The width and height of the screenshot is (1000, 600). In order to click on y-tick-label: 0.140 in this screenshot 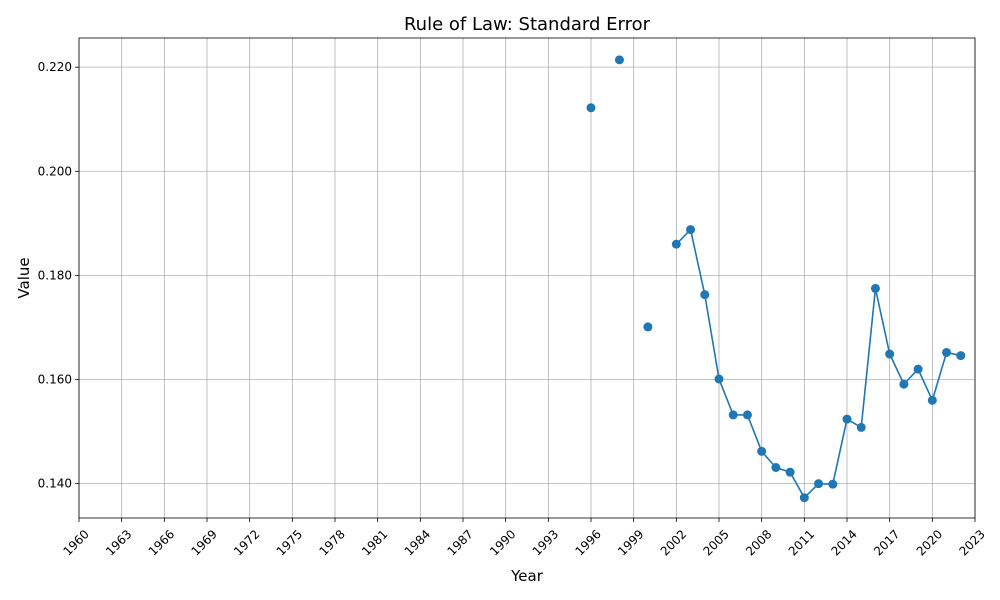, I will do `click(55, 484)`.